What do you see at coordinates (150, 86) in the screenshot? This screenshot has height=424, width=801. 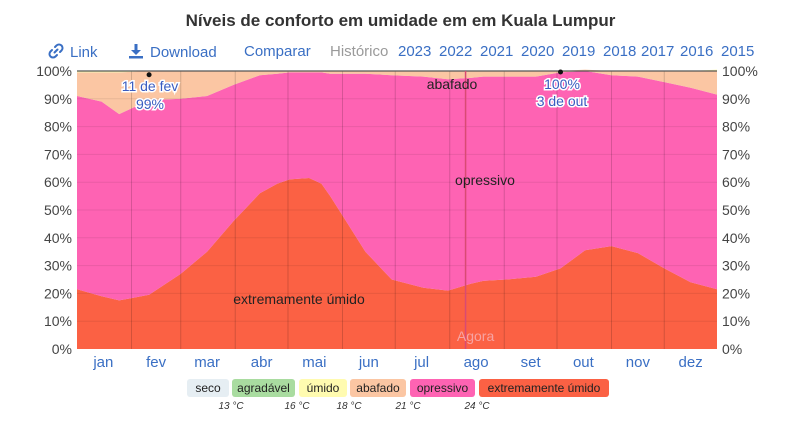 I see `annotation-line-1: 11 de fev` at bounding box center [150, 86].